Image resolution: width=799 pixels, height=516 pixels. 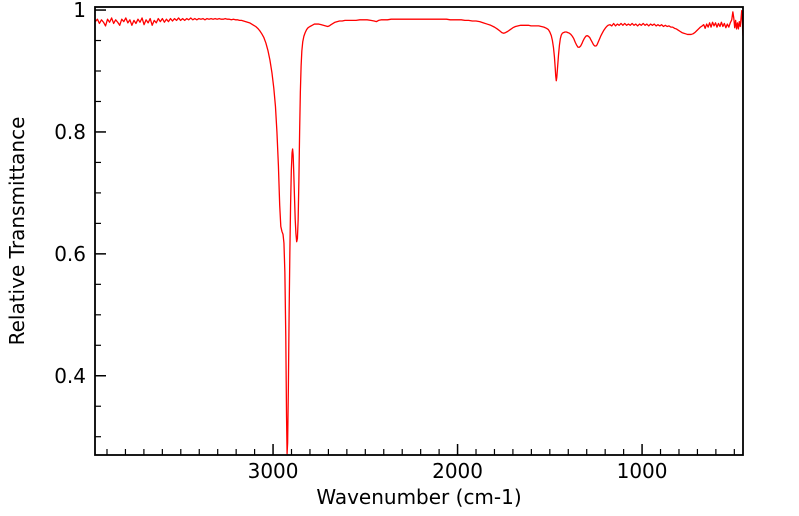 What do you see at coordinates (273, 471) in the screenshot?
I see `x-tick-label: 3000` at bounding box center [273, 471].